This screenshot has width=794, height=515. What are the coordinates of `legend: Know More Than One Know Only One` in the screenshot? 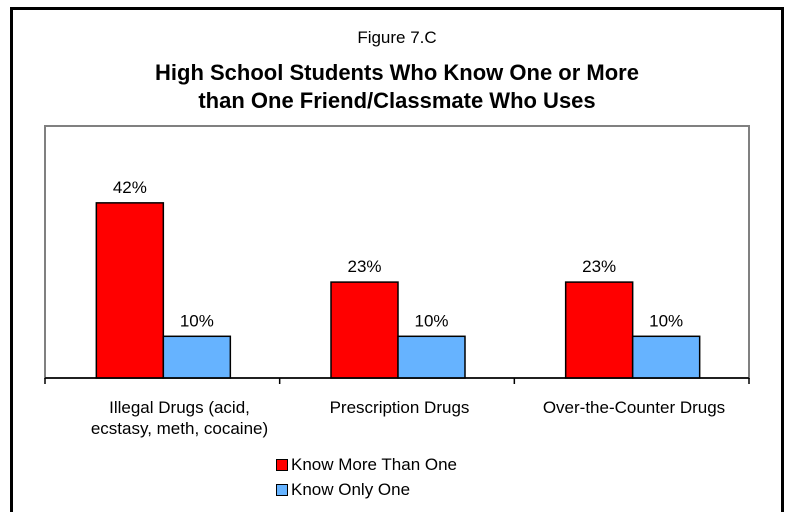 It's located at (366, 477).